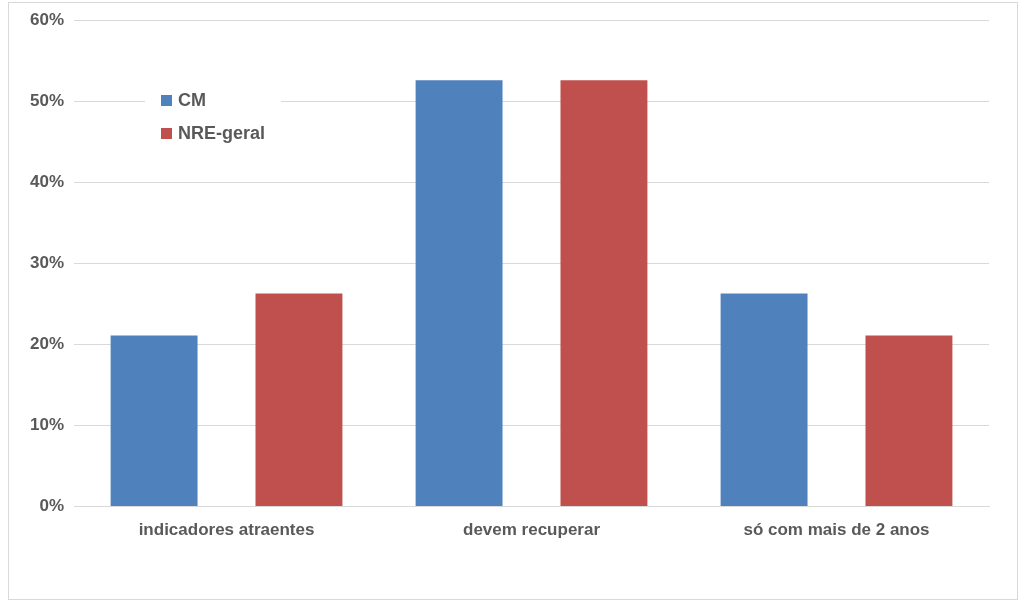  What do you see at coordinates (52, 506) in the screenshot?
I see `y-tick-label: 0%` at bounding box center [52, 506].